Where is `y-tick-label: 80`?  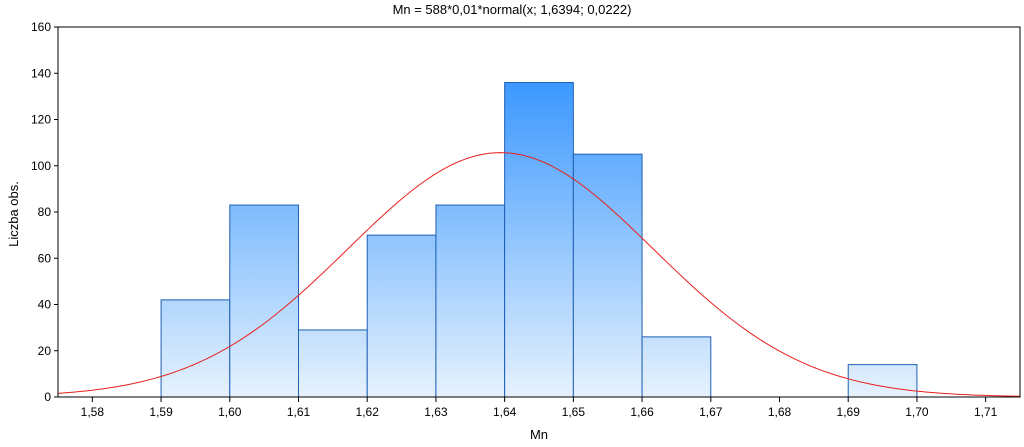 y-tick-label: 80 is located at coordinates (45, 212).